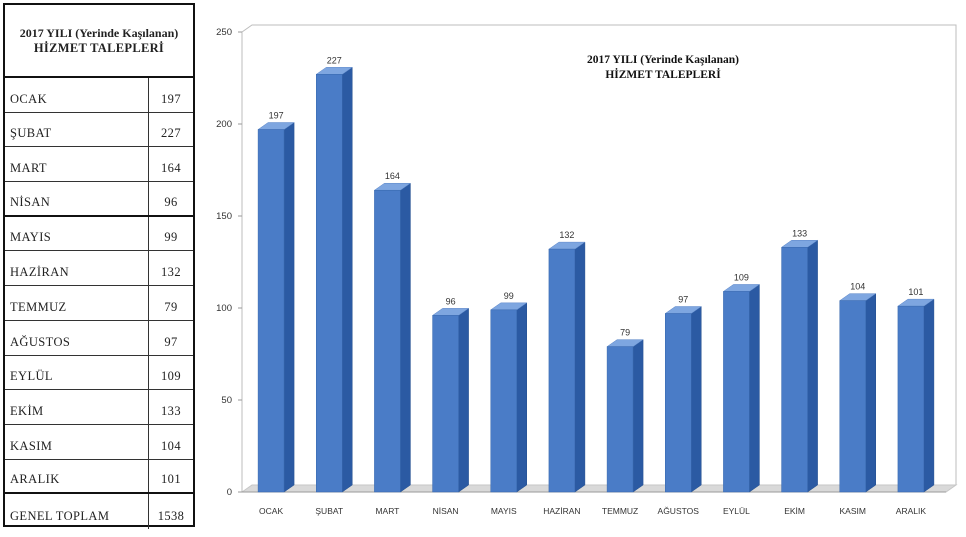 This screenshot has height=537, width=966. Describe the element at coordinates (77, 372) in the screenshot. I see `table-cell-month: EYLÜL` at that location.